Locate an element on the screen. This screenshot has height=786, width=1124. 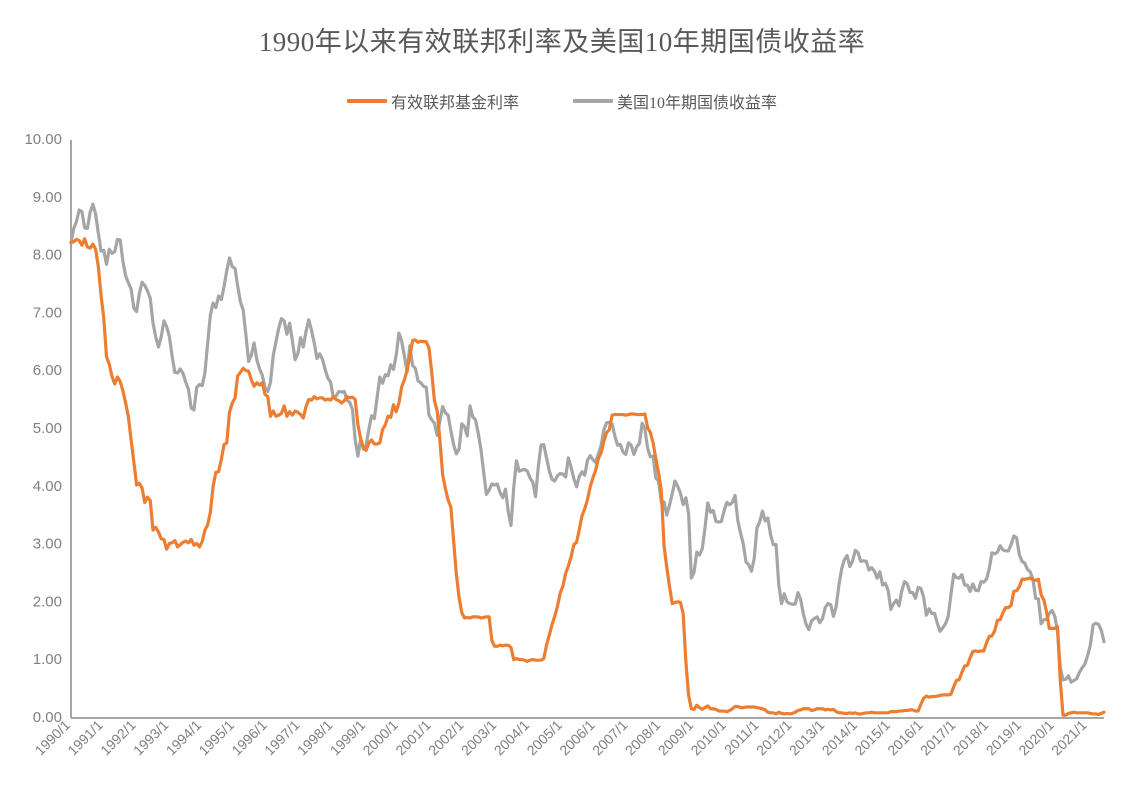
x-tick-label: 2000/1 is located at coordinates (380, 738).